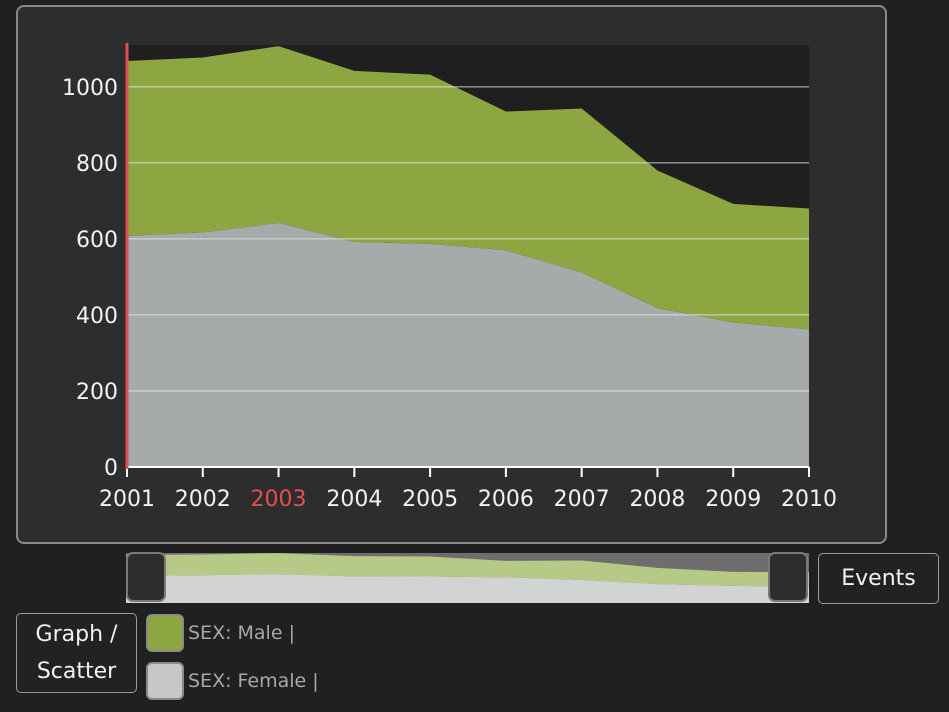 This screenshot has height=712, width=949. I want to click on x-tick-label-6: 2007, so click(582, 499).